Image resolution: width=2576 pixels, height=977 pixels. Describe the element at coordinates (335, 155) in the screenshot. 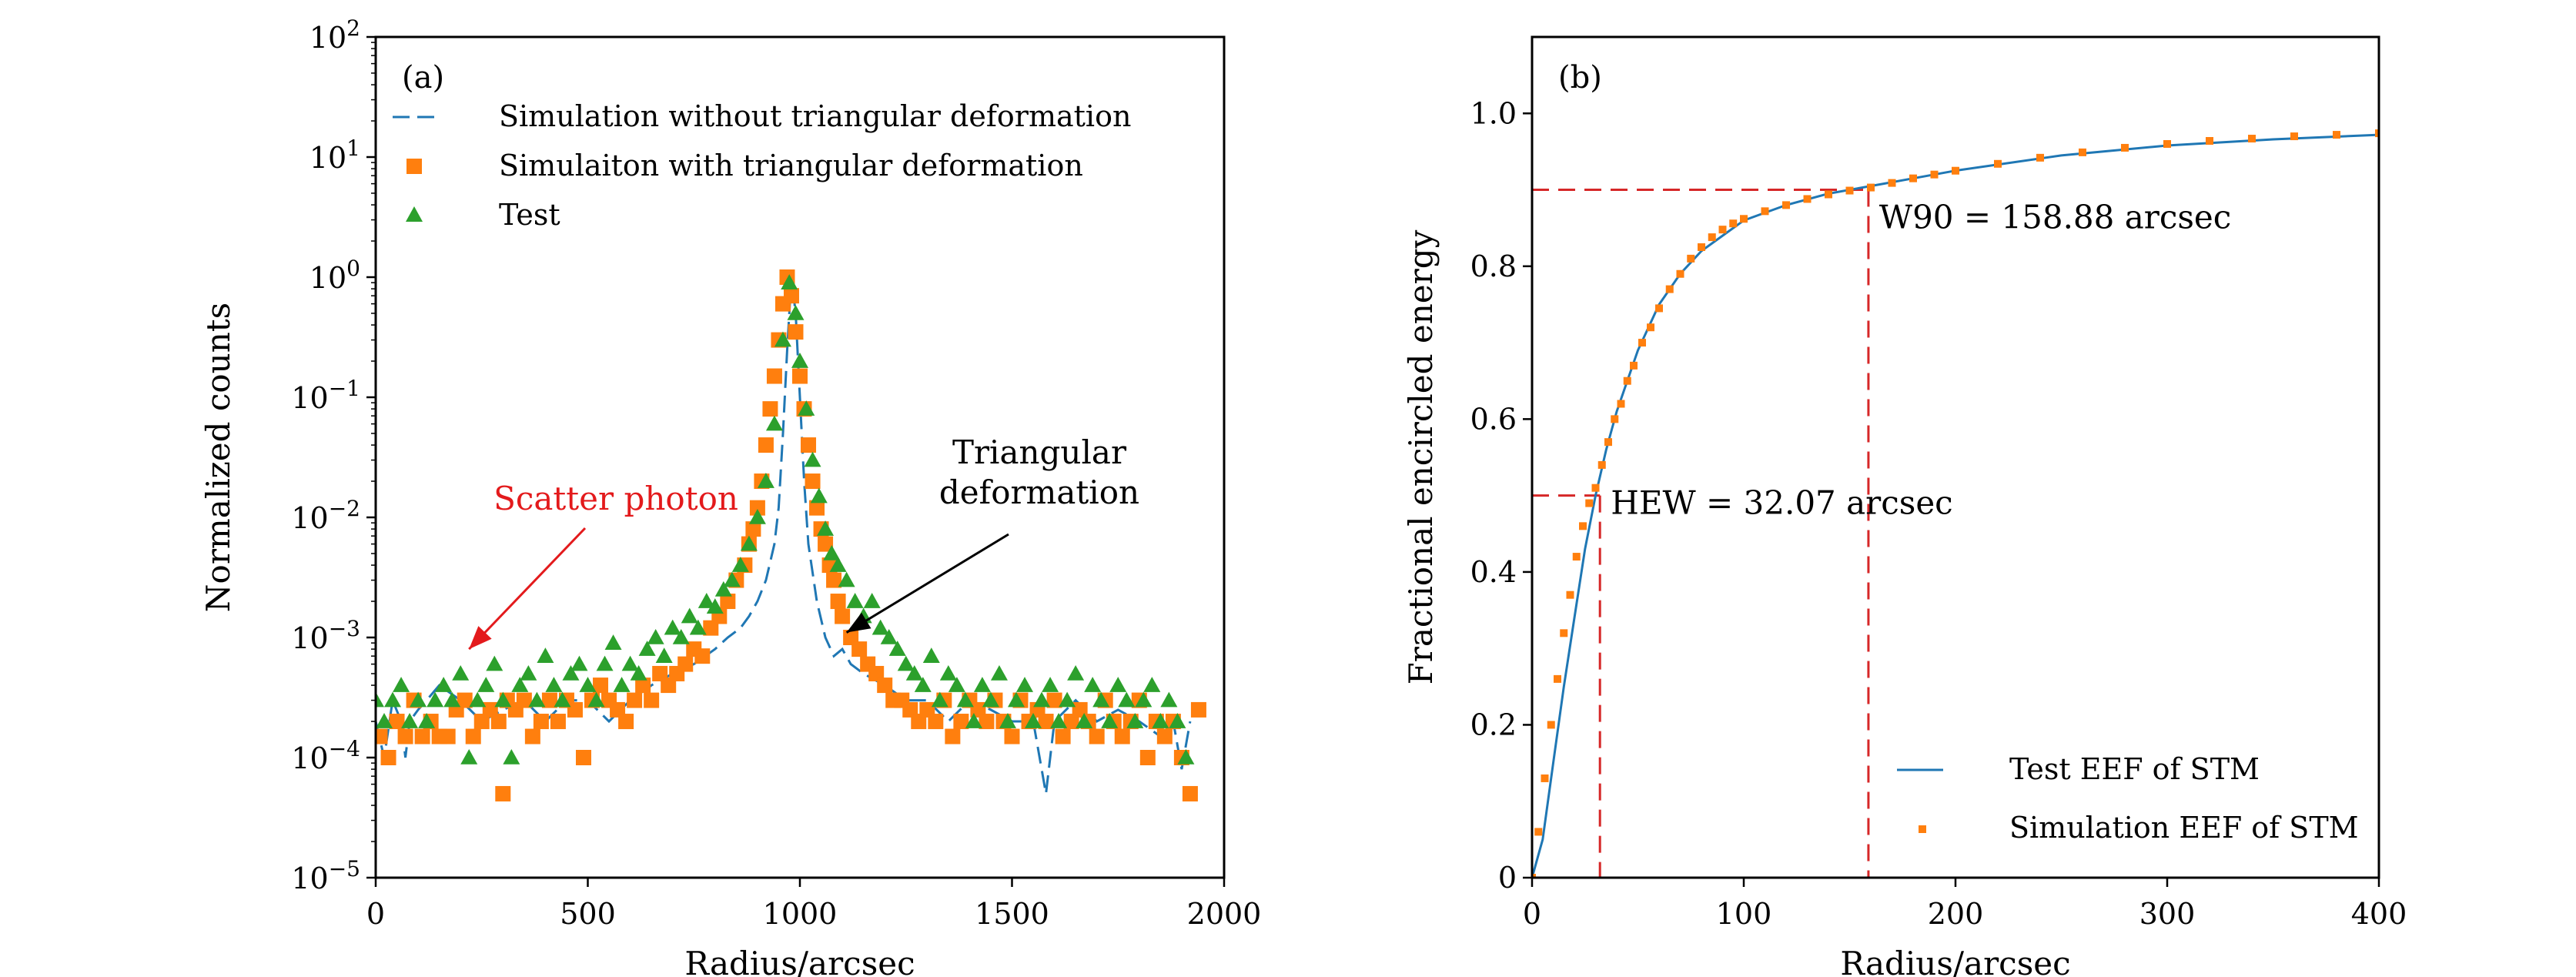

I see `y-tick-label: 10¹` at that location.